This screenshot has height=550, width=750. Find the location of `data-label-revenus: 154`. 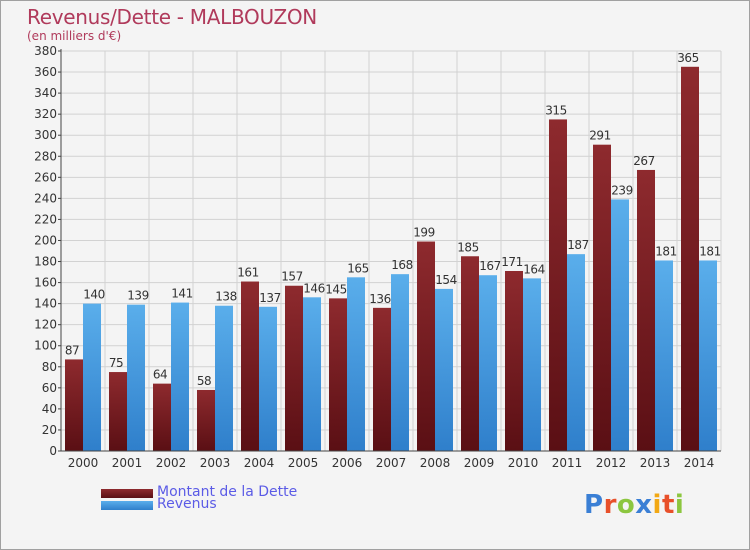

data-label-revenus: 154 is located at coordinates (445, 280).